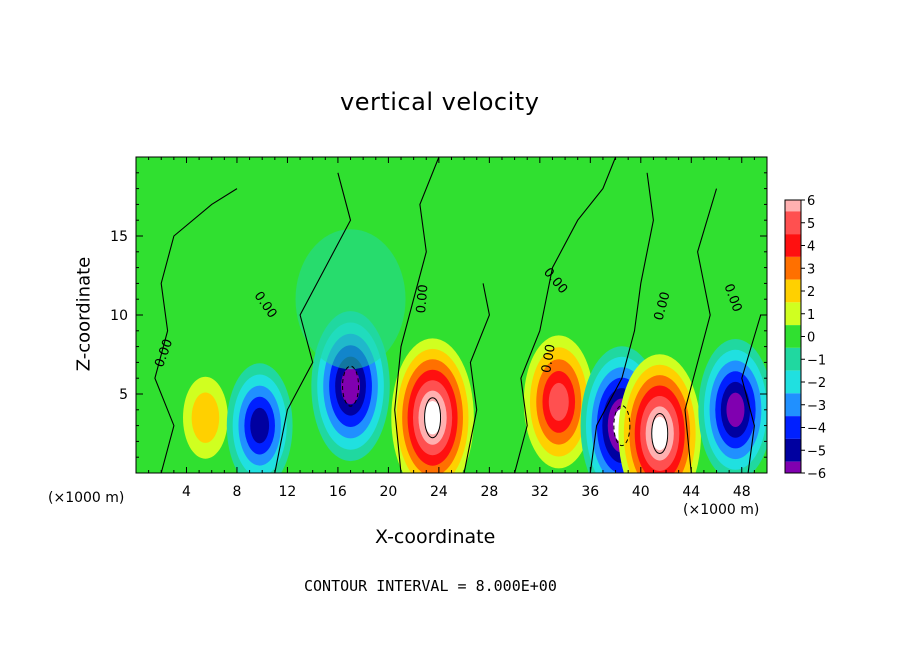  Describe the element at coordinates (811, 269) in the screenshot. I see `colorbar-label: 3` at that location.